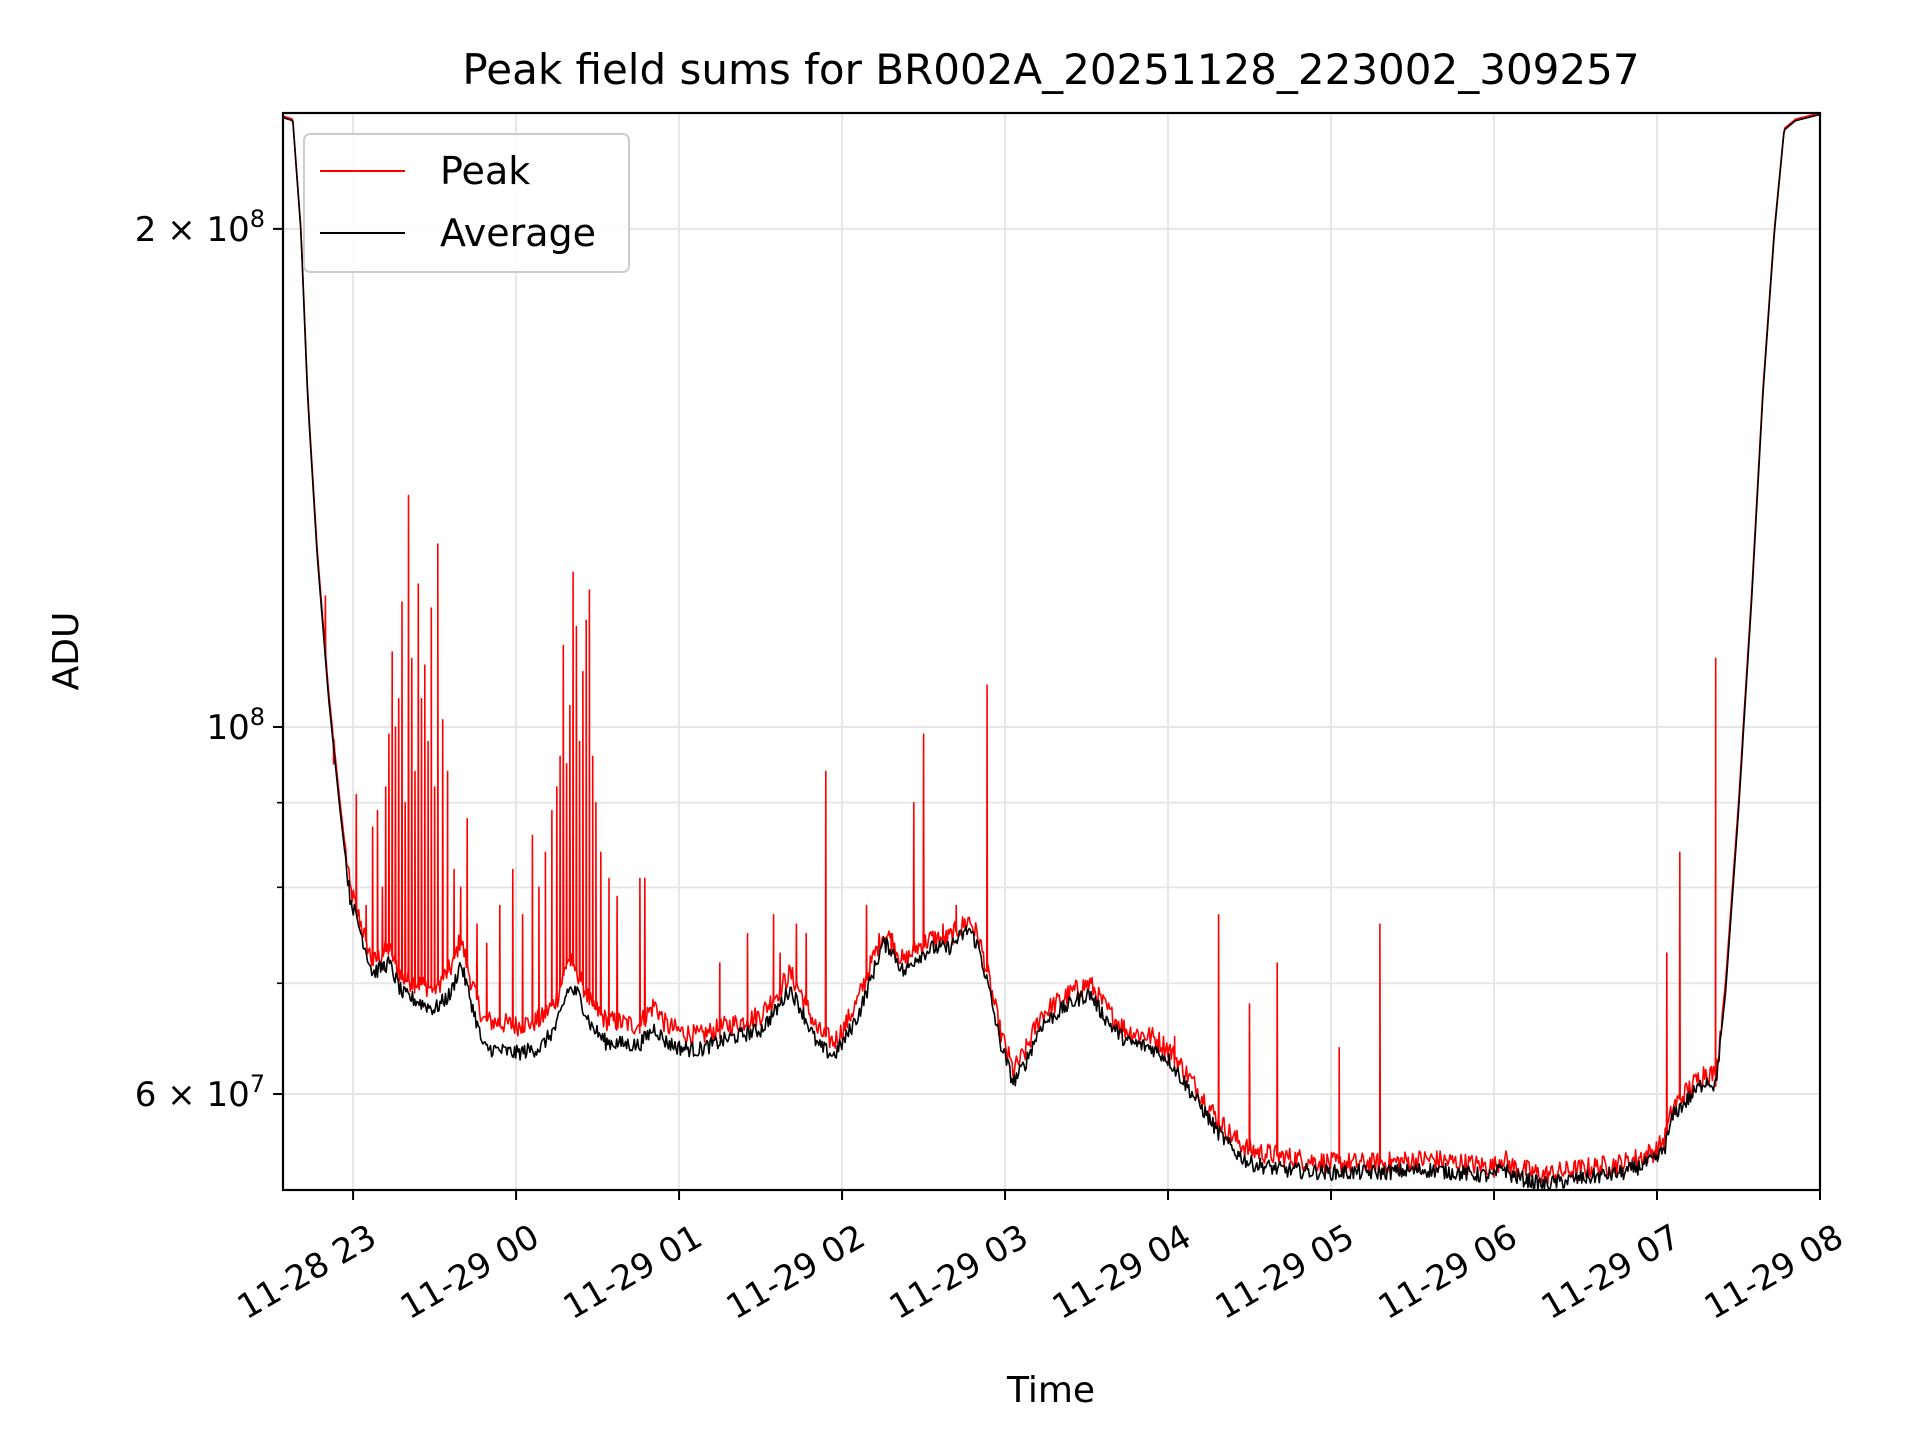 This screenshot has height=1440, width=1920. I want to click on legend-peak-label: Peak, so click(485, 171).